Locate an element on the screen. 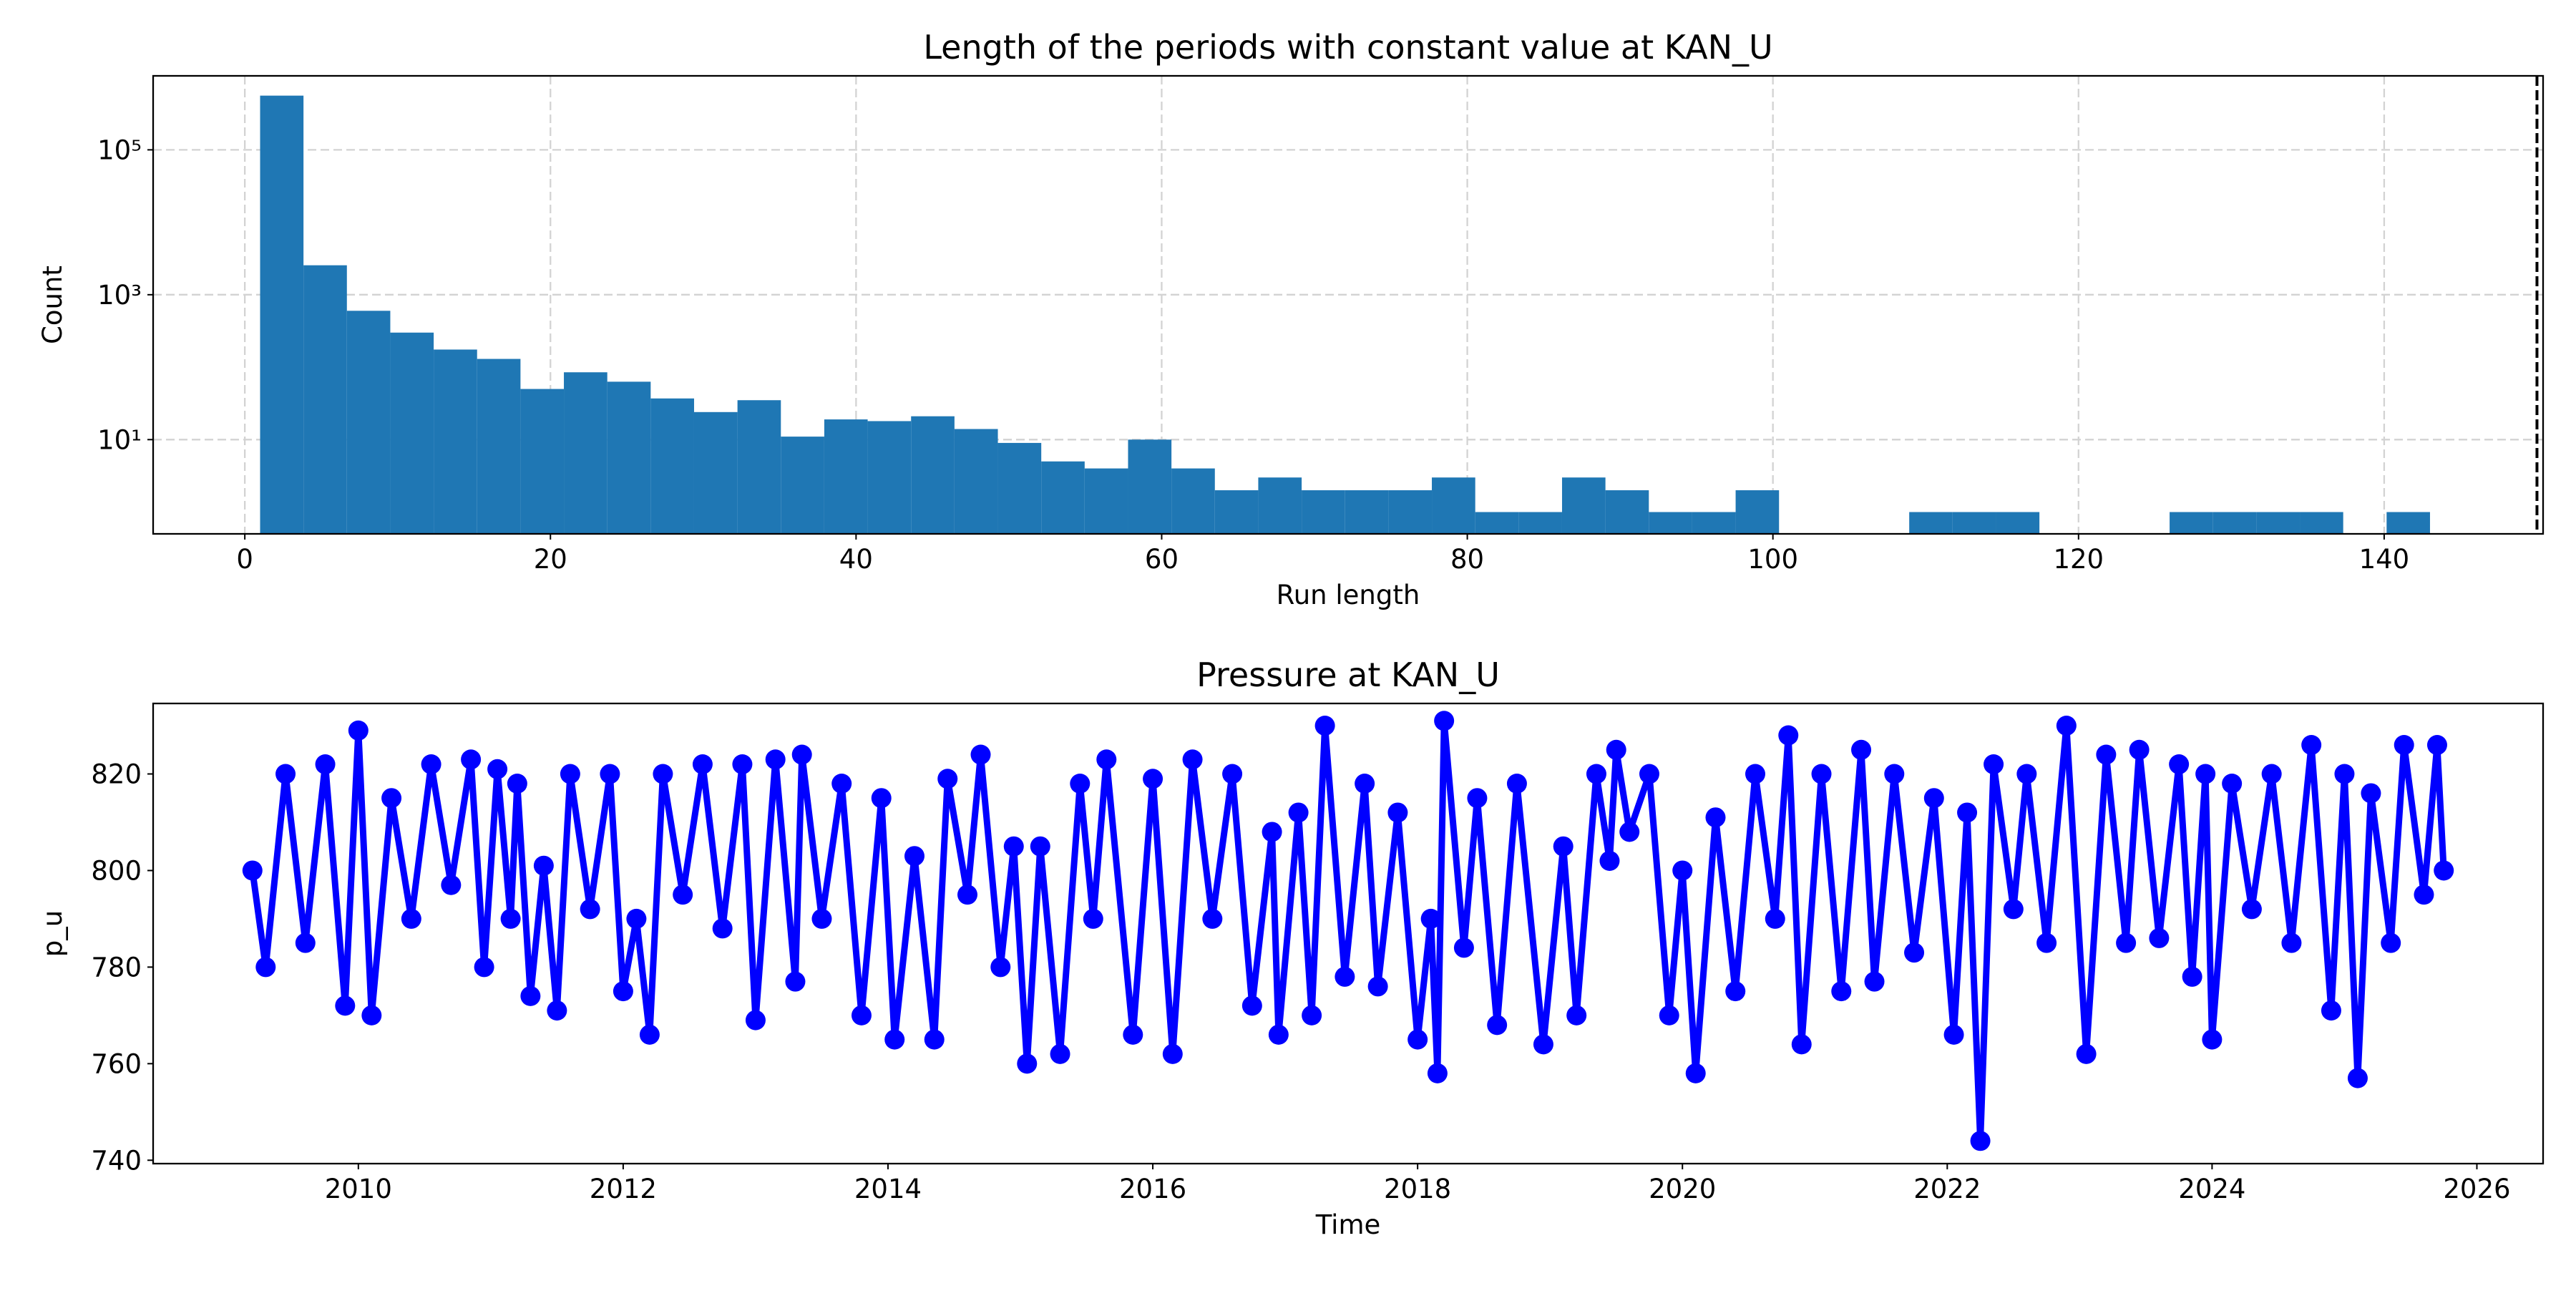  x-tick-label: 2026 is located at coordinates (2476, 1189).